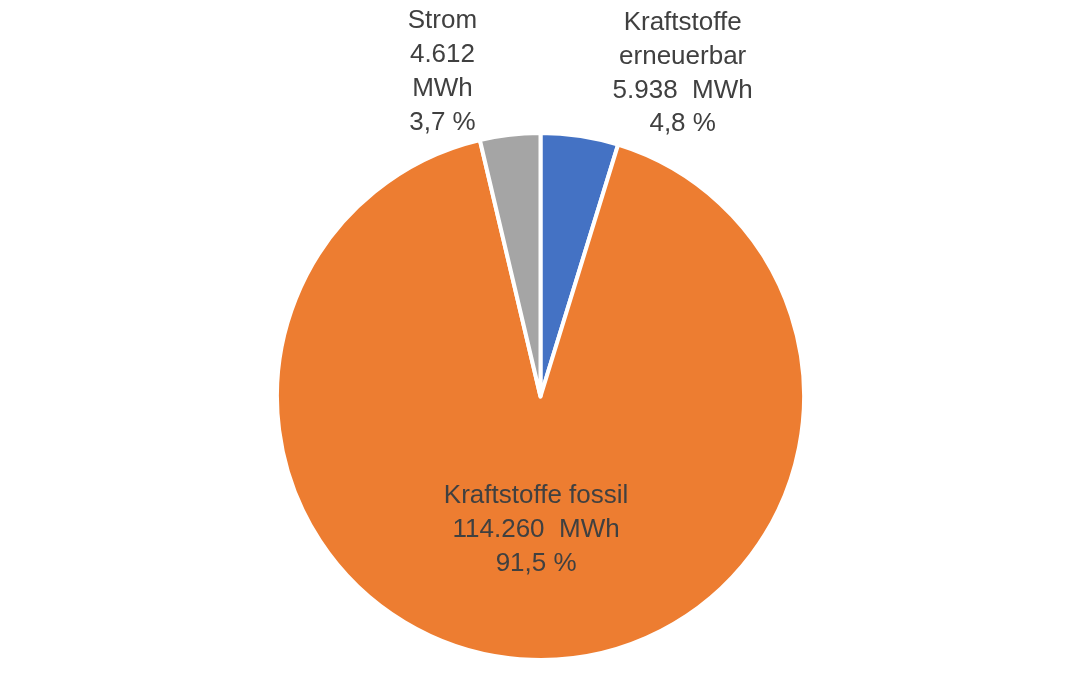  Describe the element at coordinates (536, 545) in the screenshot. I see `data-label: 114.260 MWh 91,5 %` at that location.